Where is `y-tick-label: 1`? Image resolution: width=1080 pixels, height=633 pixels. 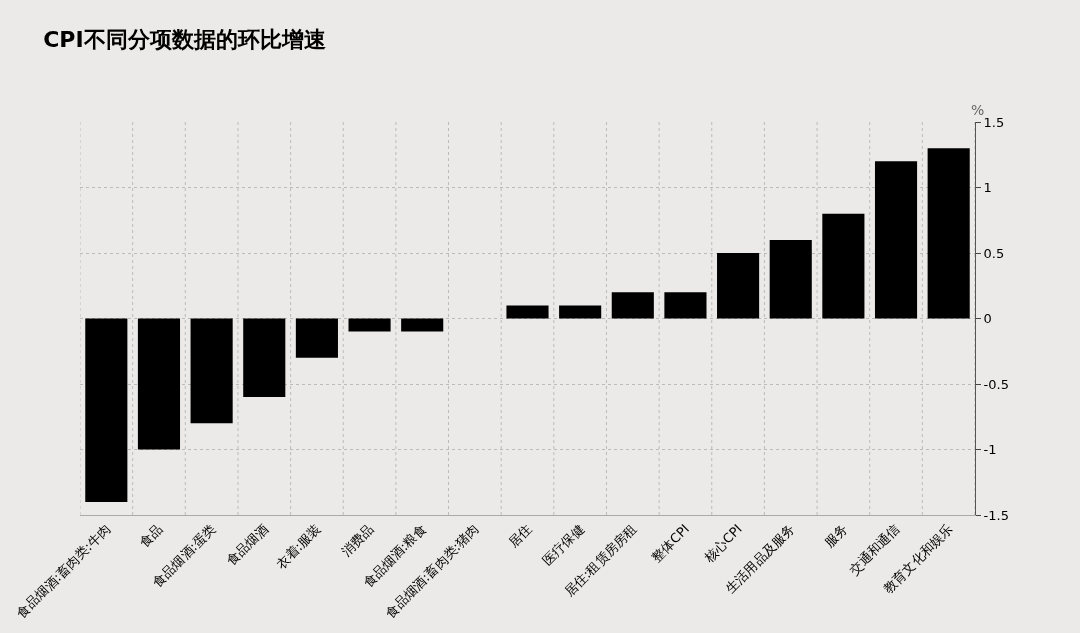 y-tick-label: 1 is located at coordinates (987, 188).